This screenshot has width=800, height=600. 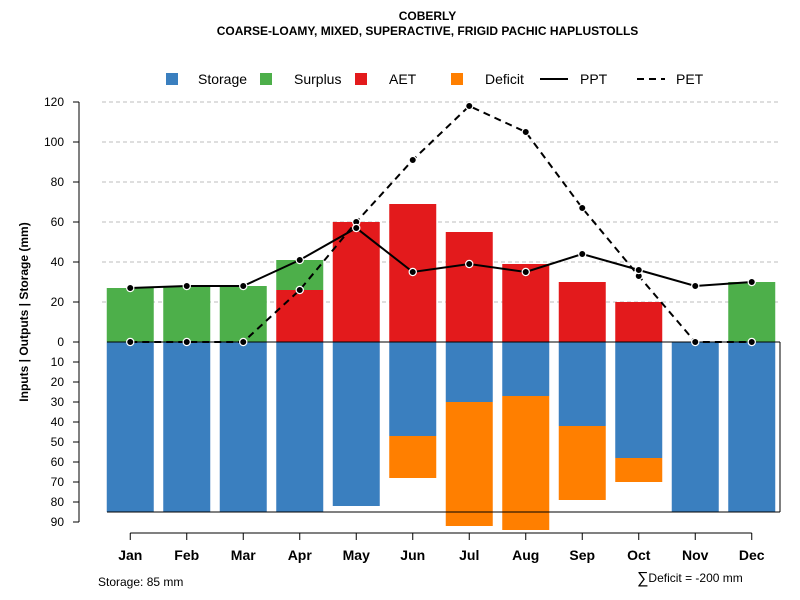 What do you see at coordinates (130, 555) in the screenshot?
I see `x-tick-label: Jan` at bounding box center [130, 555].